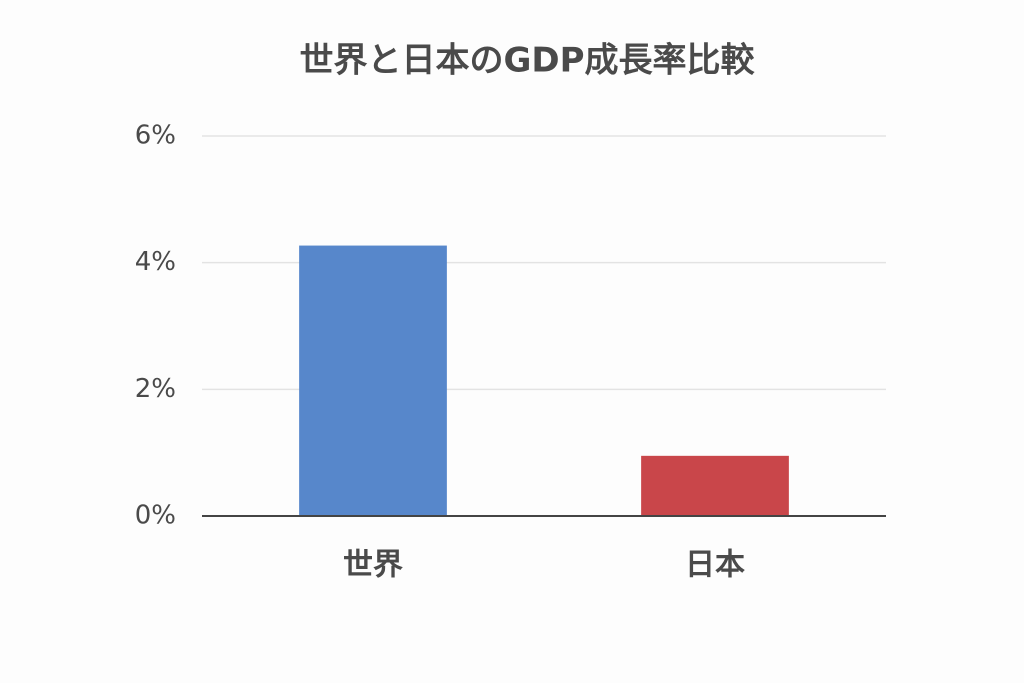 The width and height of the screenshot is (1024, 683). Describe the element at coordinates (155, 389) in the screenshot. I see `y-tick-label: 2%` at that location.